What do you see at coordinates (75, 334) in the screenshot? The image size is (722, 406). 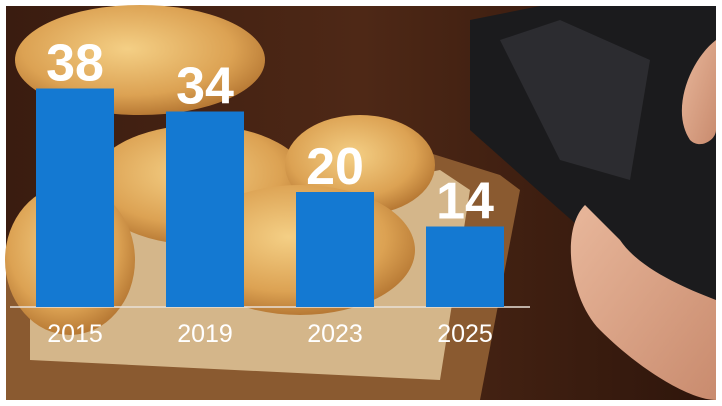 I see `x-tick-label: 2015` at bounding box center [75, 334].